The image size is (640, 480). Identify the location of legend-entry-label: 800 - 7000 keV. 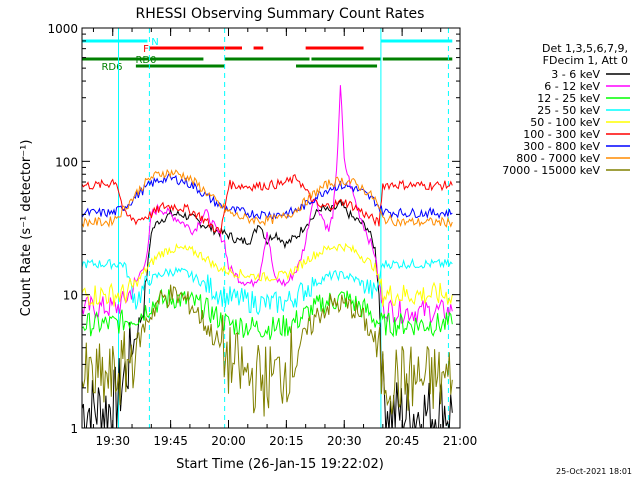
(558, 158).